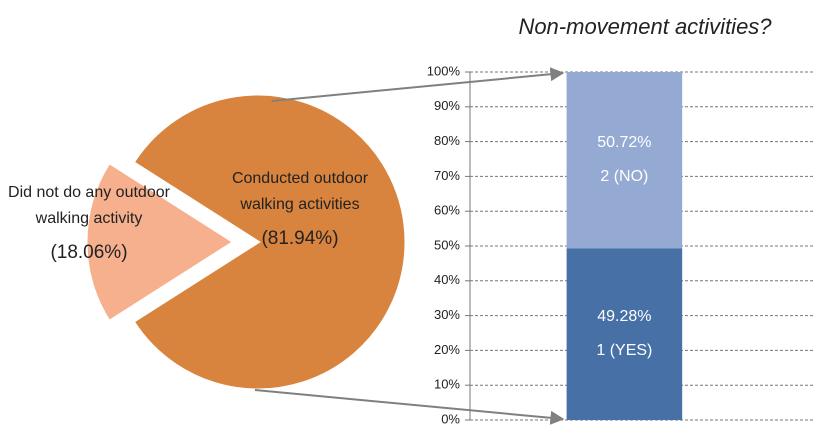 The width and height of the screenshot is (825, 428). I want to click on slice-value-label: (81.94%), so click(300, 238).